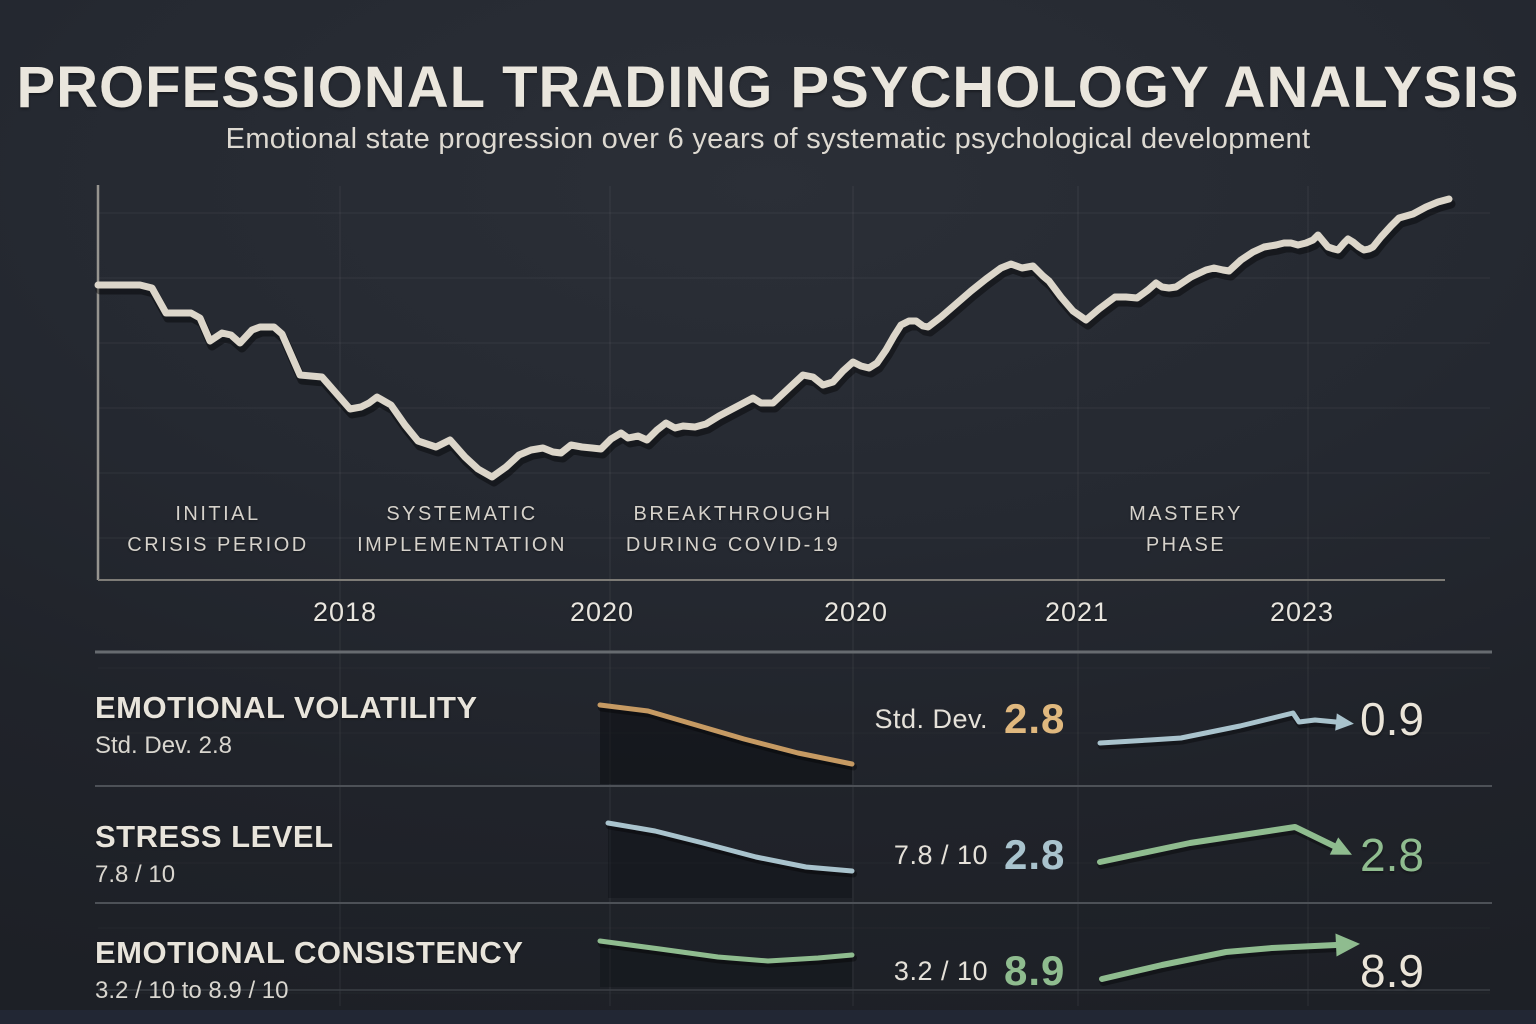 The height and width of the screenshot is (1024, 1536). Describe the element at coordinates (1218, 728) in the screenshot. I see `volatility-recent-sparkline` at that location.